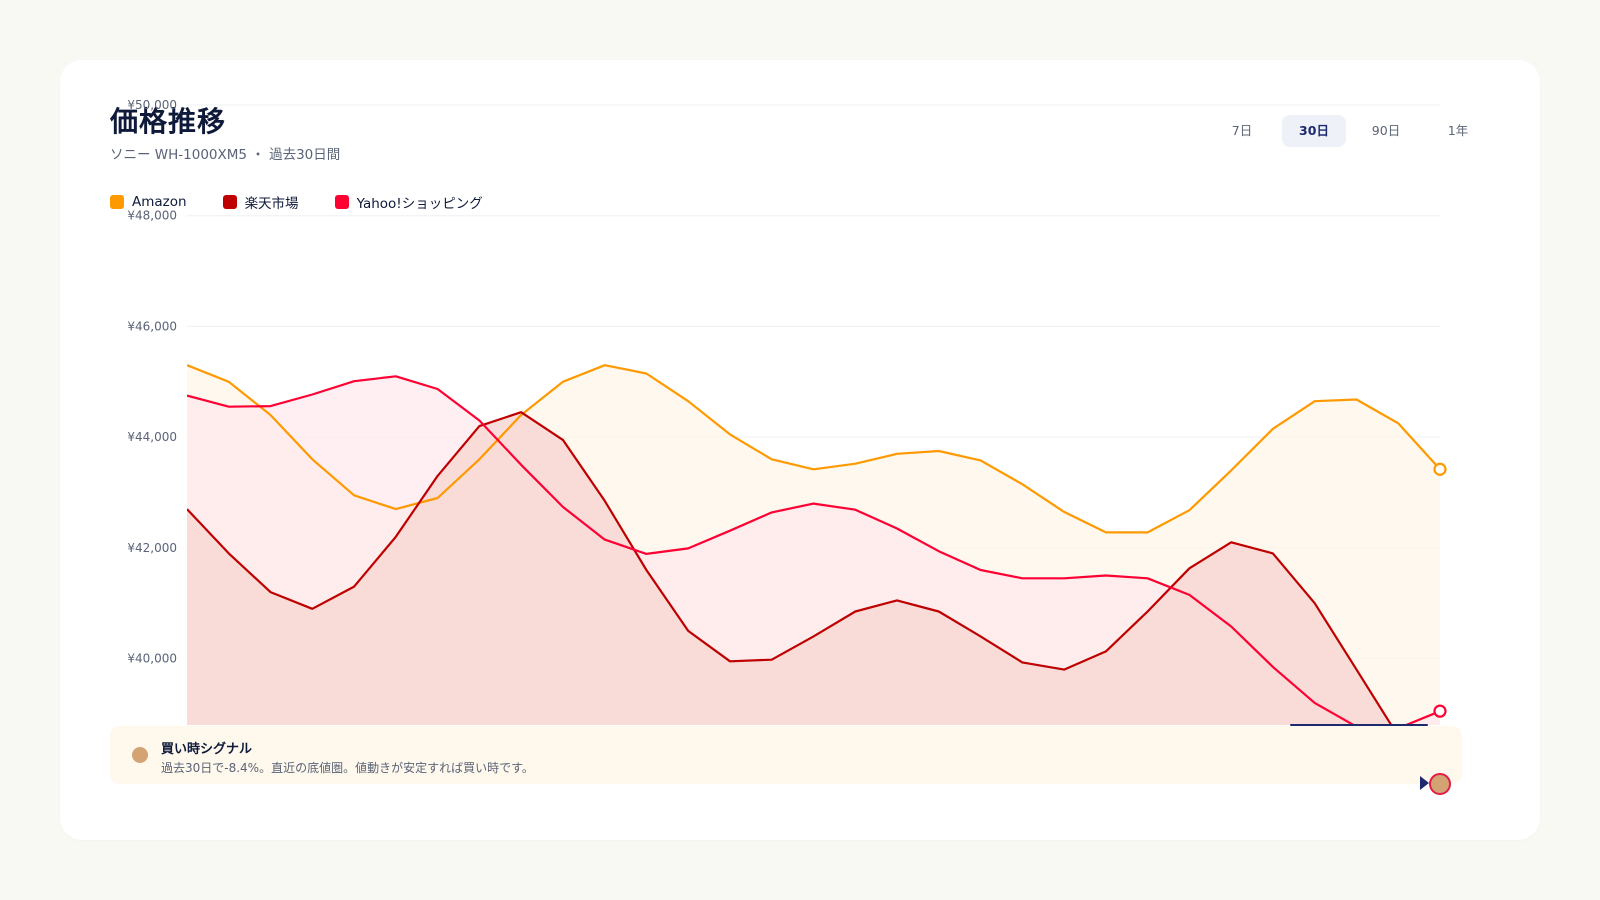 This screenshot has width=1600, height=900. Describe the element at coordinates (152, 326) in the screenshot. I see `y-tick-label: ¥46,000` at that location.